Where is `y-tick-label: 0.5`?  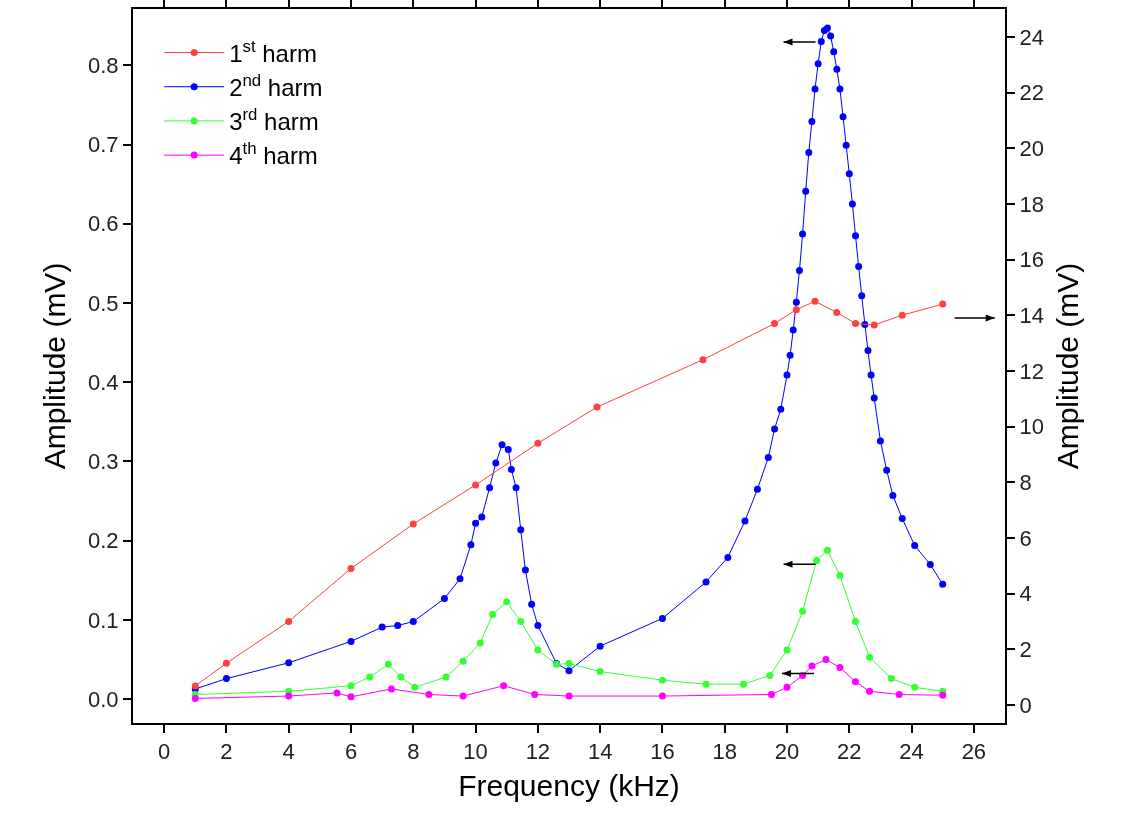 y-tick-label: 0.5 is located at coordinates (103, 303).